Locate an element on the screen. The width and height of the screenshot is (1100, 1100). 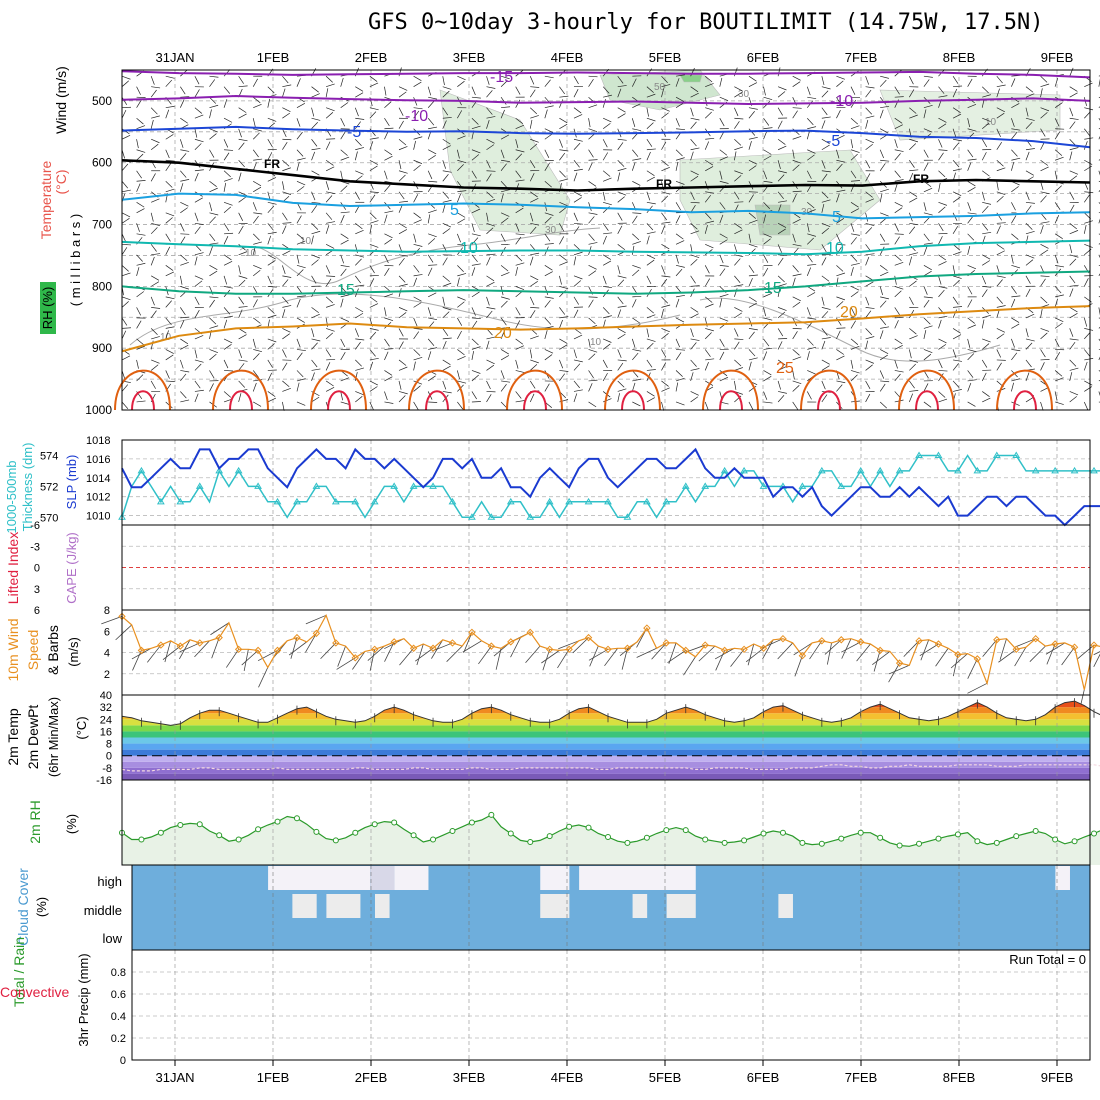
isotherm-25-arc is located at coordinates (730, 390).